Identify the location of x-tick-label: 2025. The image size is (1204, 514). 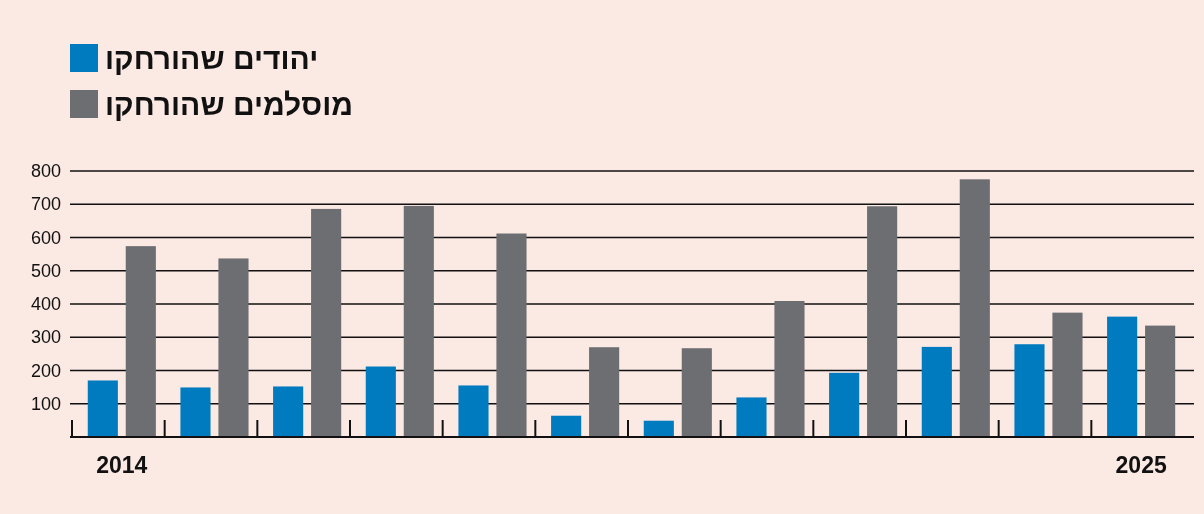
(1141, 465).